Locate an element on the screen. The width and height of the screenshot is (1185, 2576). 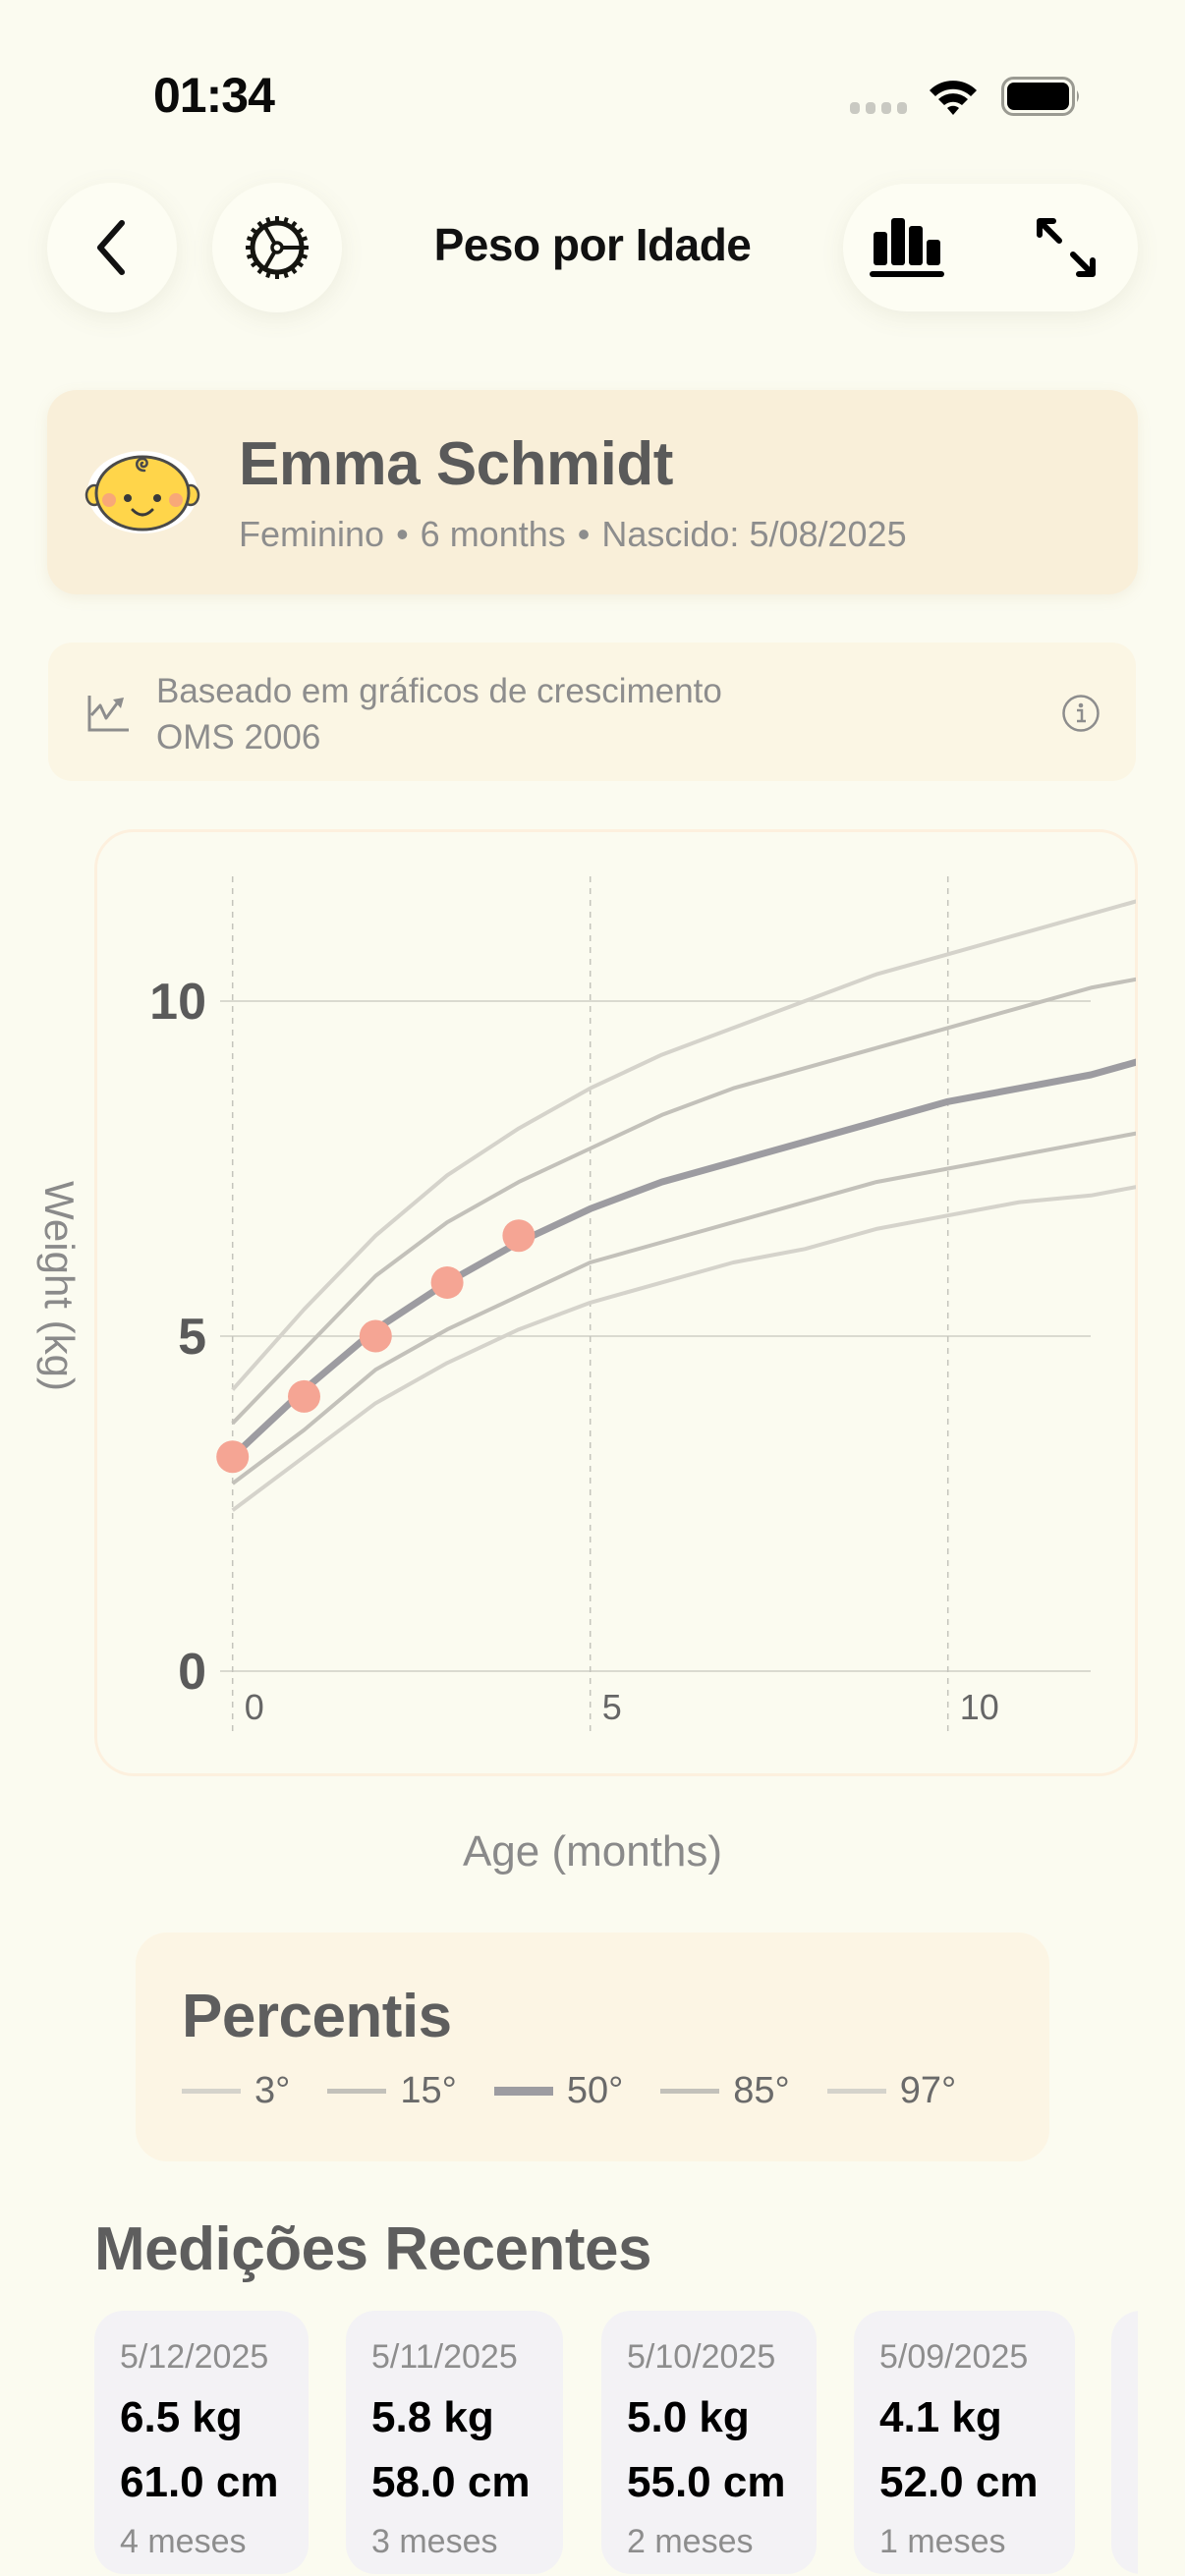
wifi-icon is located at coordinates (954, 98).